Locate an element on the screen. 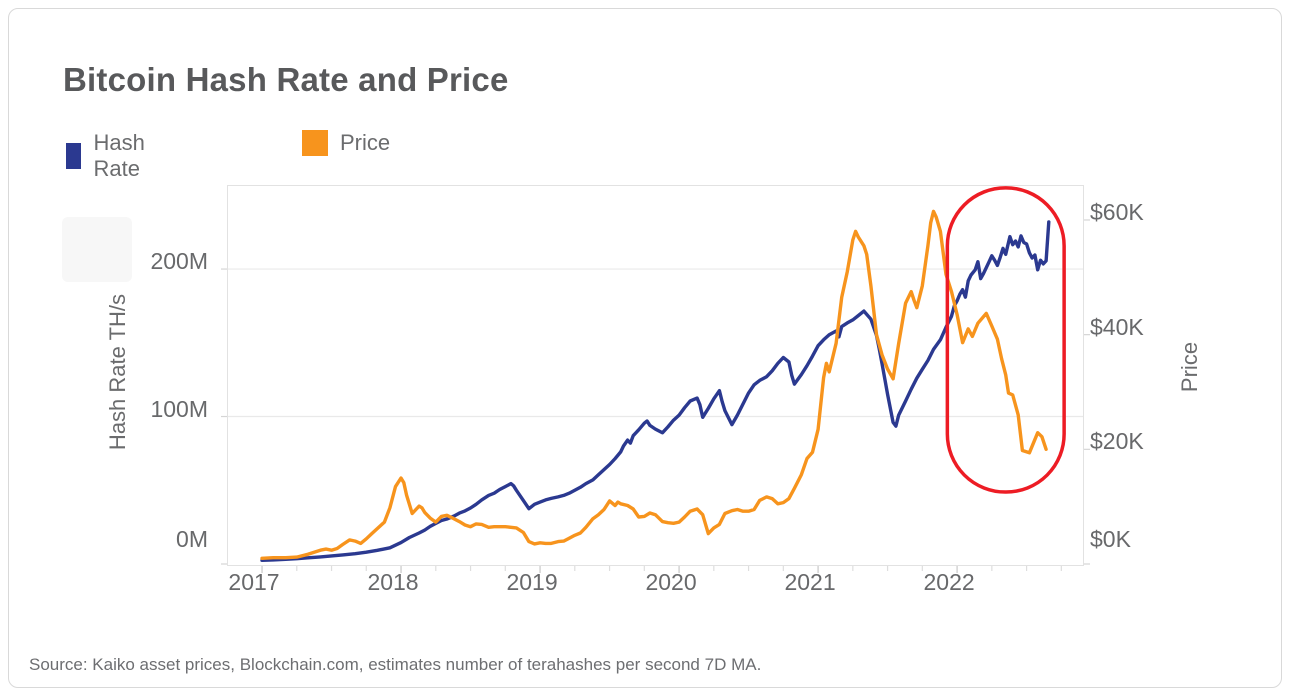 The height and width of the screenshot is (698, 1292). chart-title: Bitcoin Hash Rate and Price is located at coordinates (286, 79).